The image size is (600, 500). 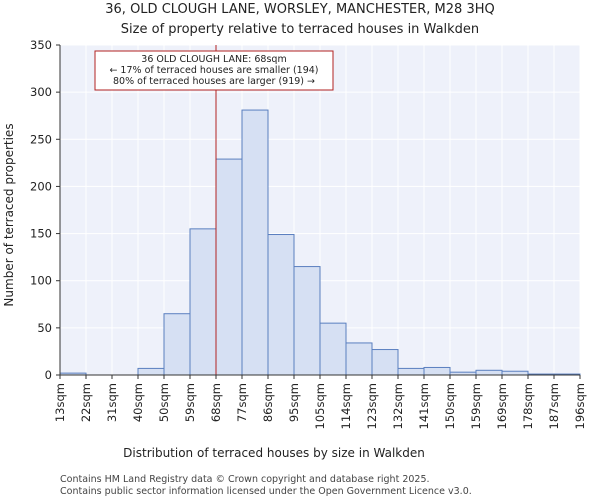 What do you see at coordinates (41, 186) in the screenshot?
I see `y-tick-label: 200` at bounding box center [41, 186].